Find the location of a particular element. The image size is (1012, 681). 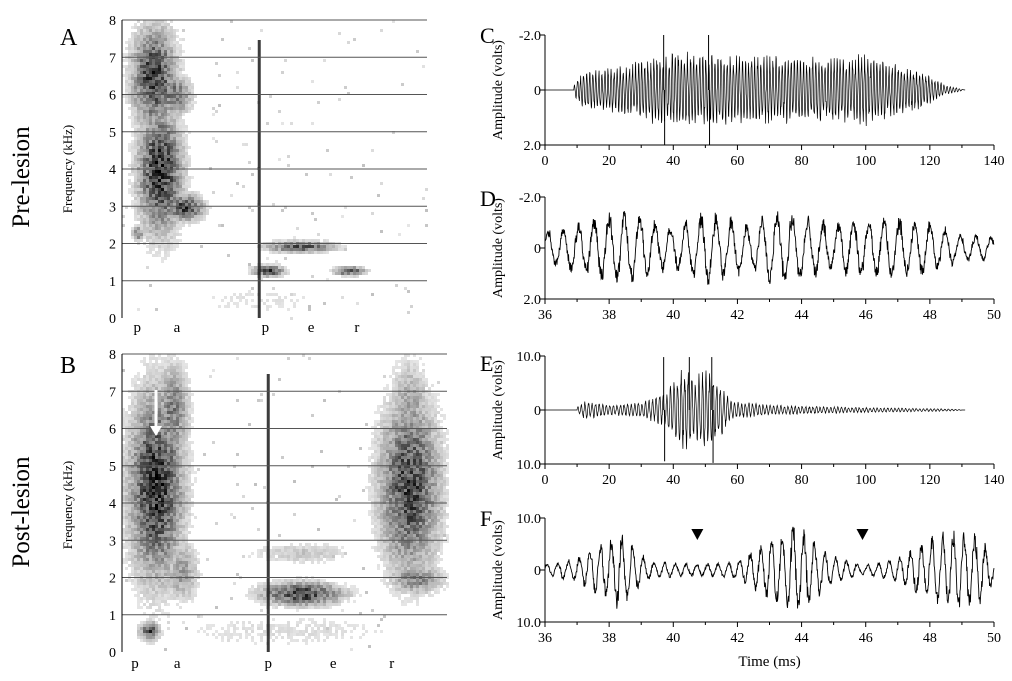

panel-letter-b: B is located at coordinates (68, 366).